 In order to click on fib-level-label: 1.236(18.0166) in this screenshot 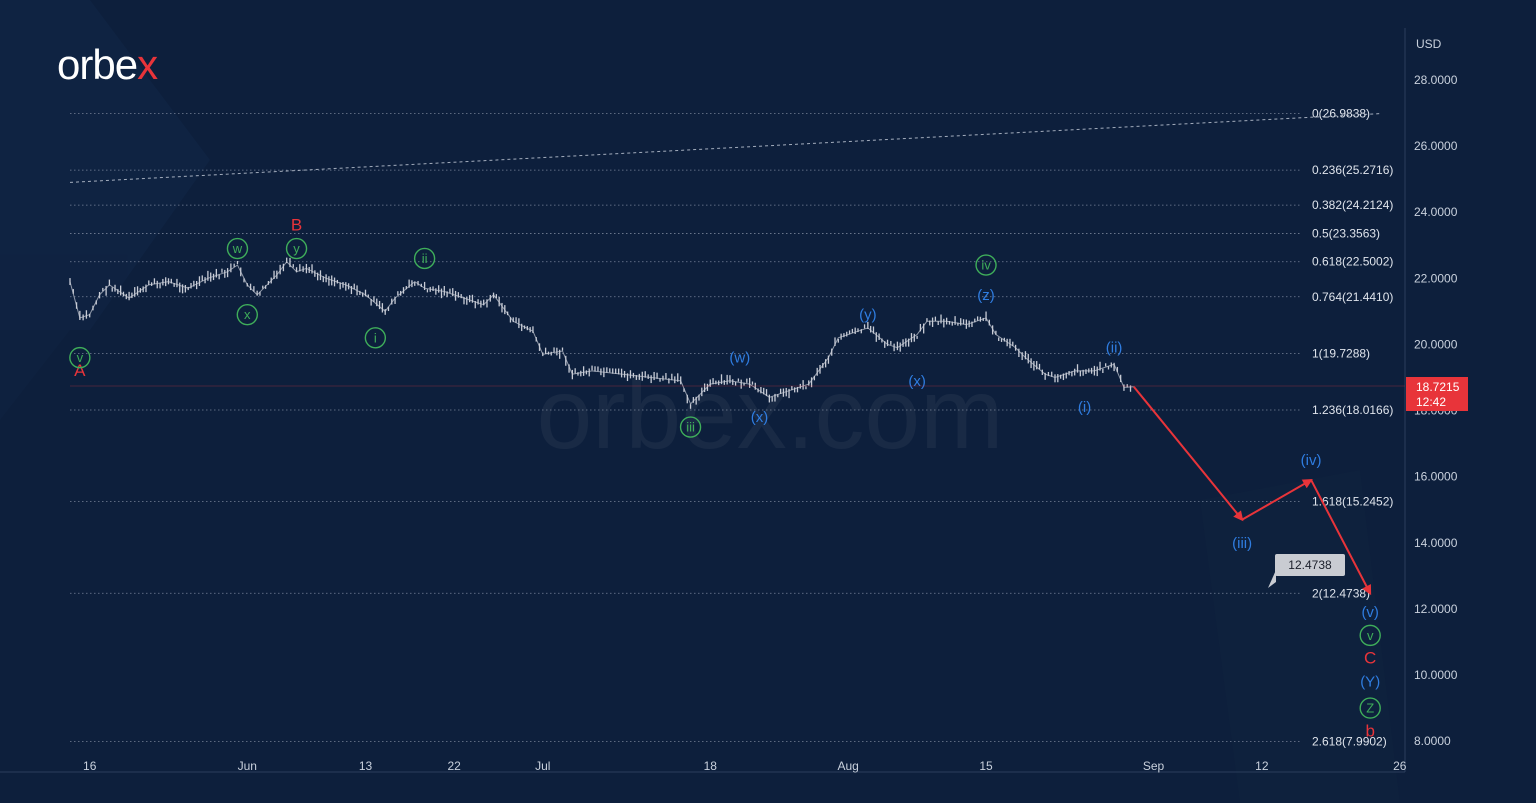, I will do `click(1352, 410)`.